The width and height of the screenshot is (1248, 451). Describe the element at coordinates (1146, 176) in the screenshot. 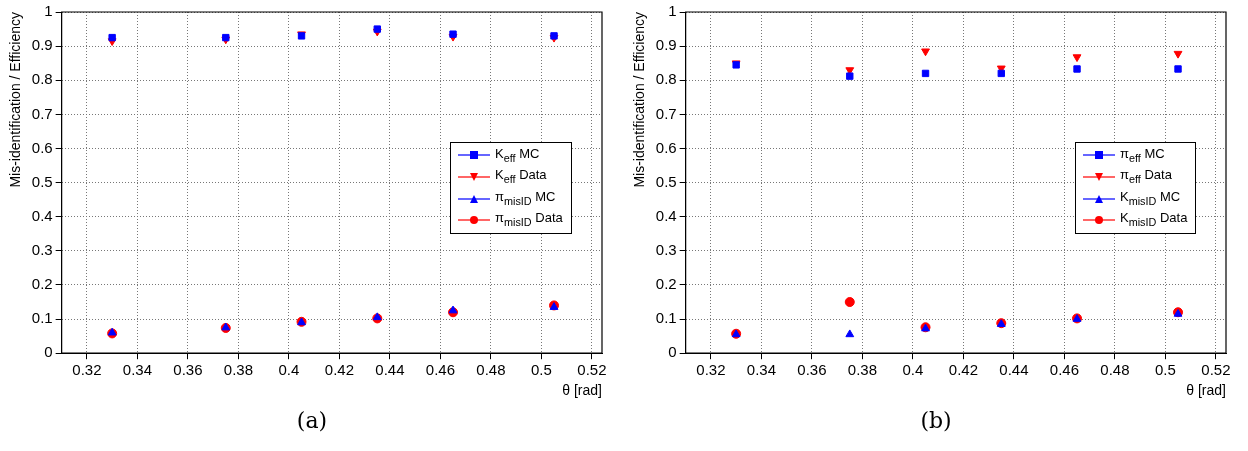

I see `legend-label: π$_{eff}$ Data` at that location.